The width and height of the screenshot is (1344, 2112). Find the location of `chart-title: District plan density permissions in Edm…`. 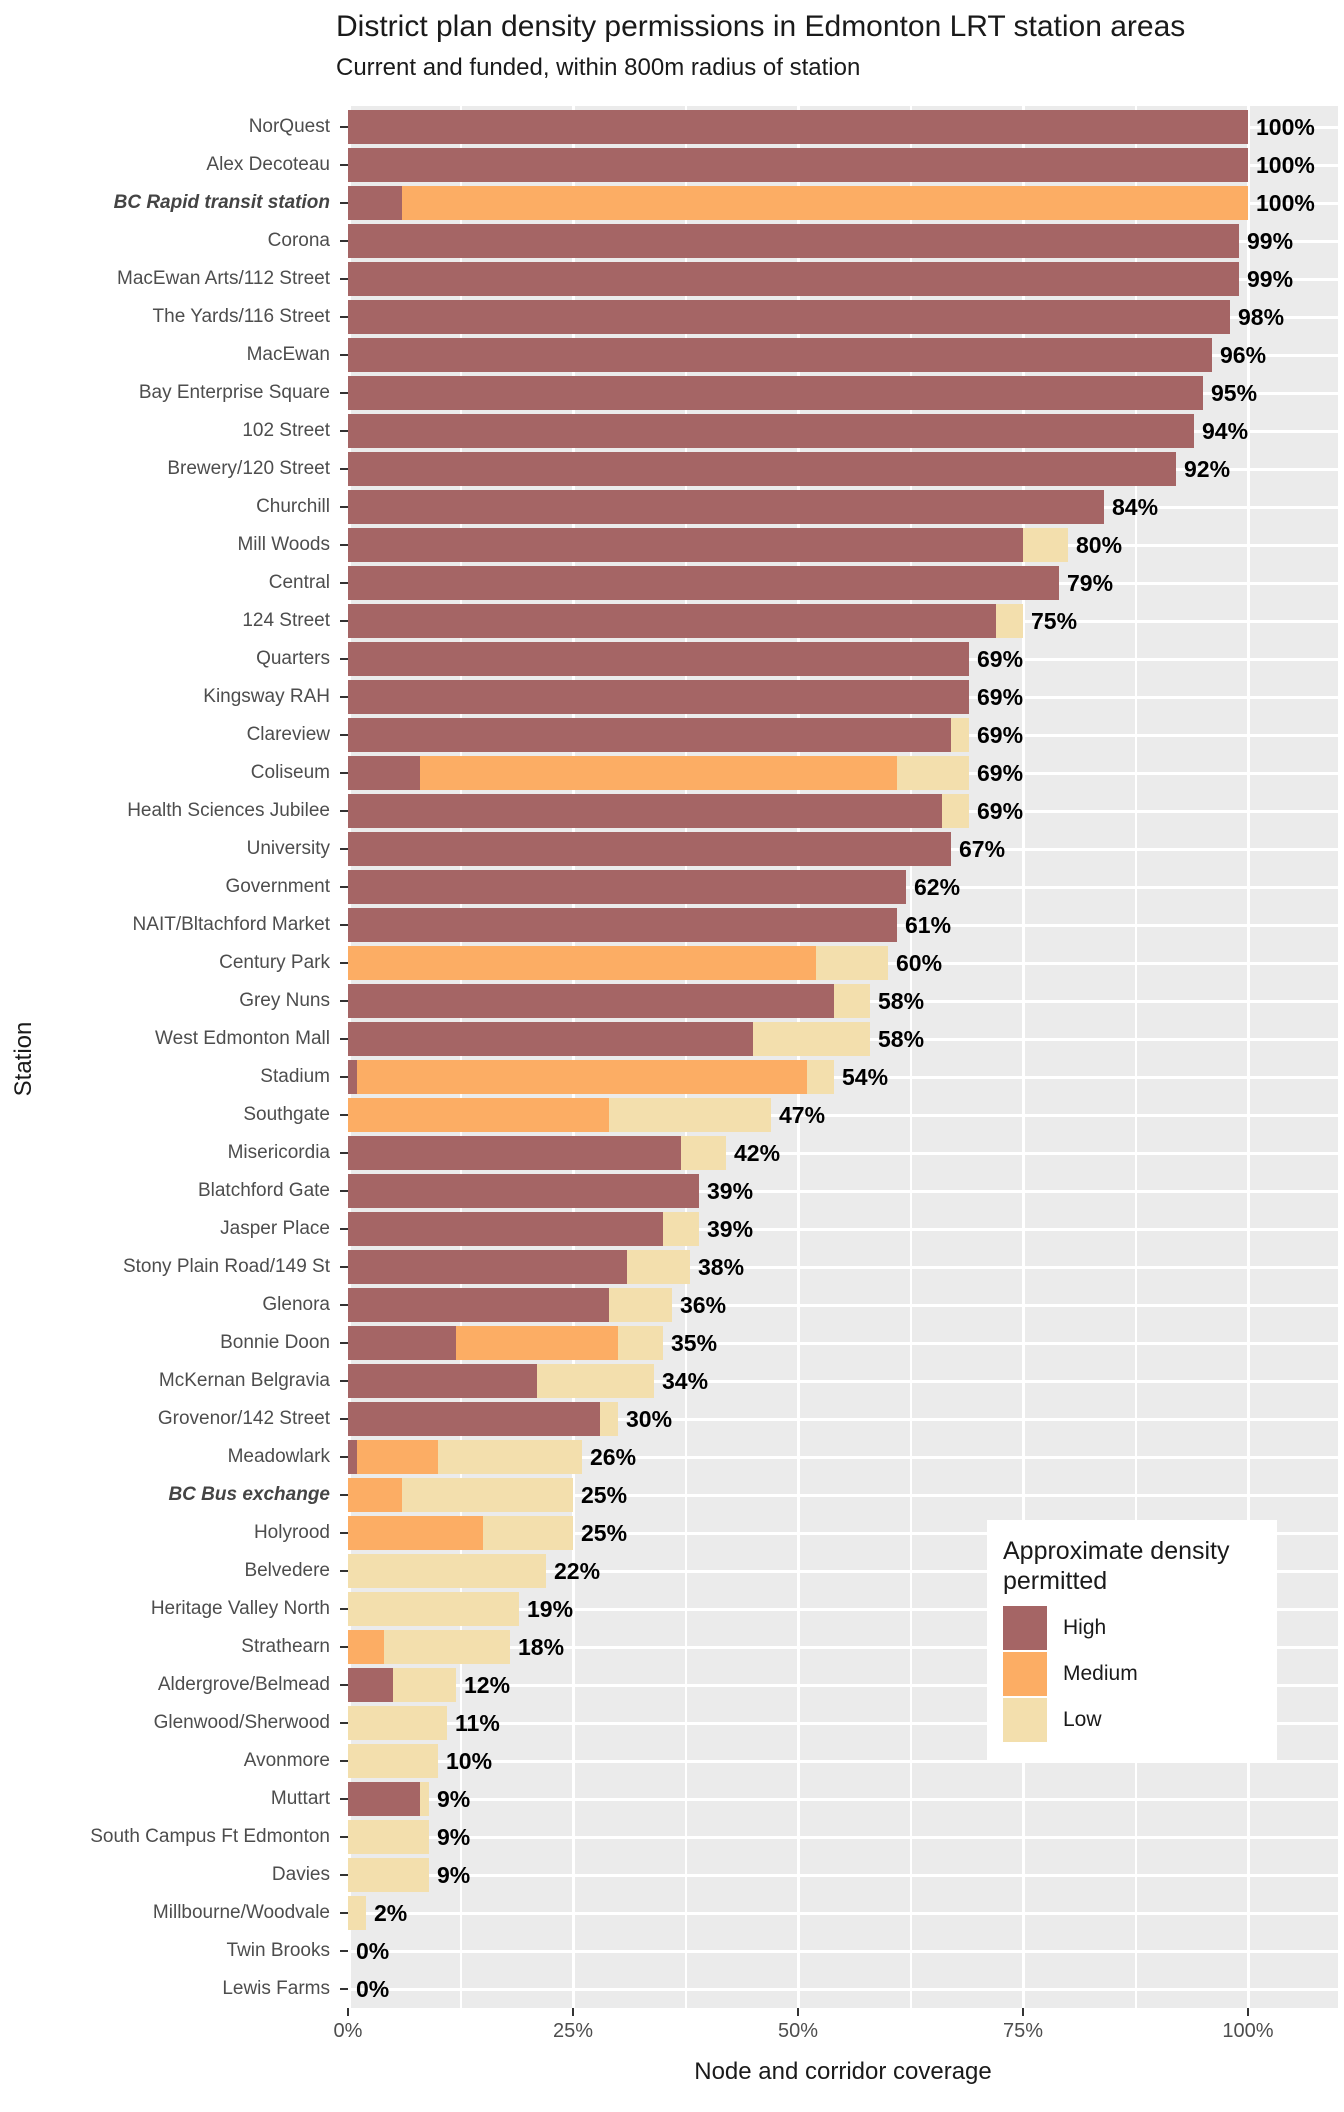

chart-title: District plan density permissions in Edm… is located at coordinates (761, 26).